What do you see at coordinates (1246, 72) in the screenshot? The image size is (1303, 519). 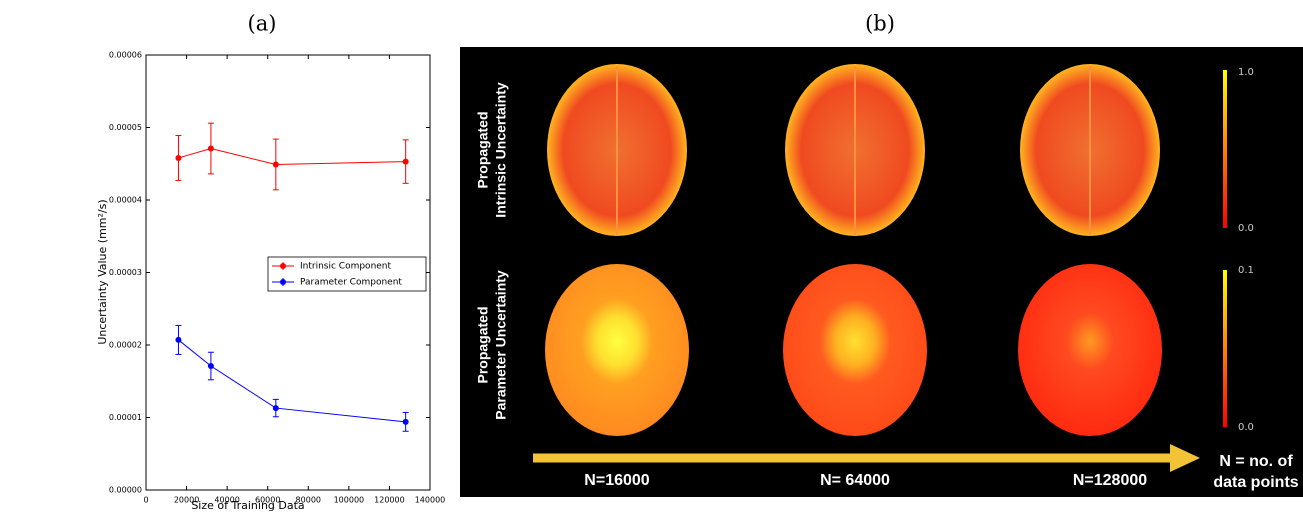 I see `colorbar-label: 1.0` at bounding box center [1246, 72].